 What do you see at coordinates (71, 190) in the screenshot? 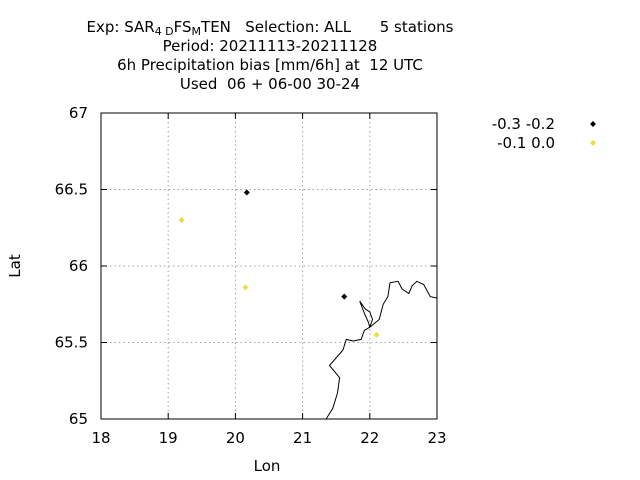
I see `y-tick-label: 66.5` at bounding box center [71, 190].